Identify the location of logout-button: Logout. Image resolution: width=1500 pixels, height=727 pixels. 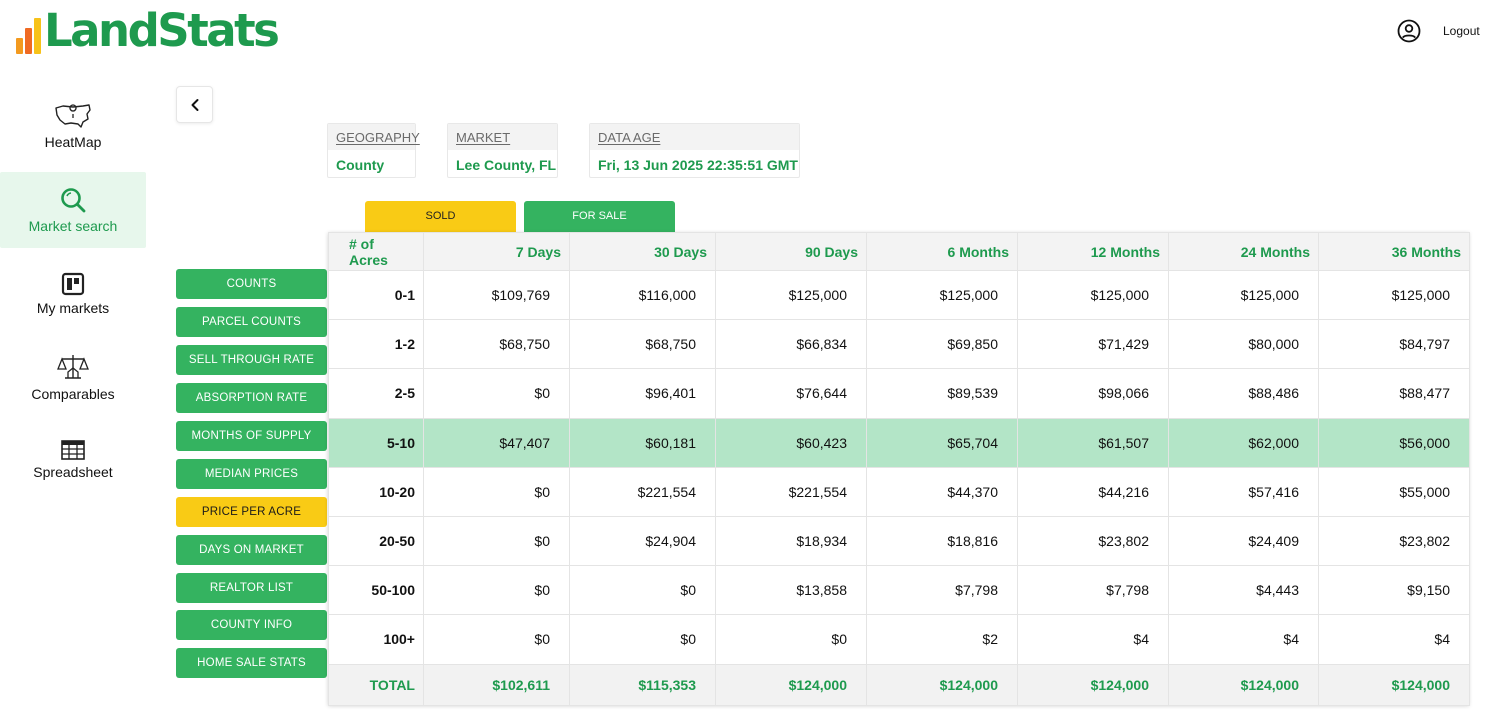
(1461, 31).